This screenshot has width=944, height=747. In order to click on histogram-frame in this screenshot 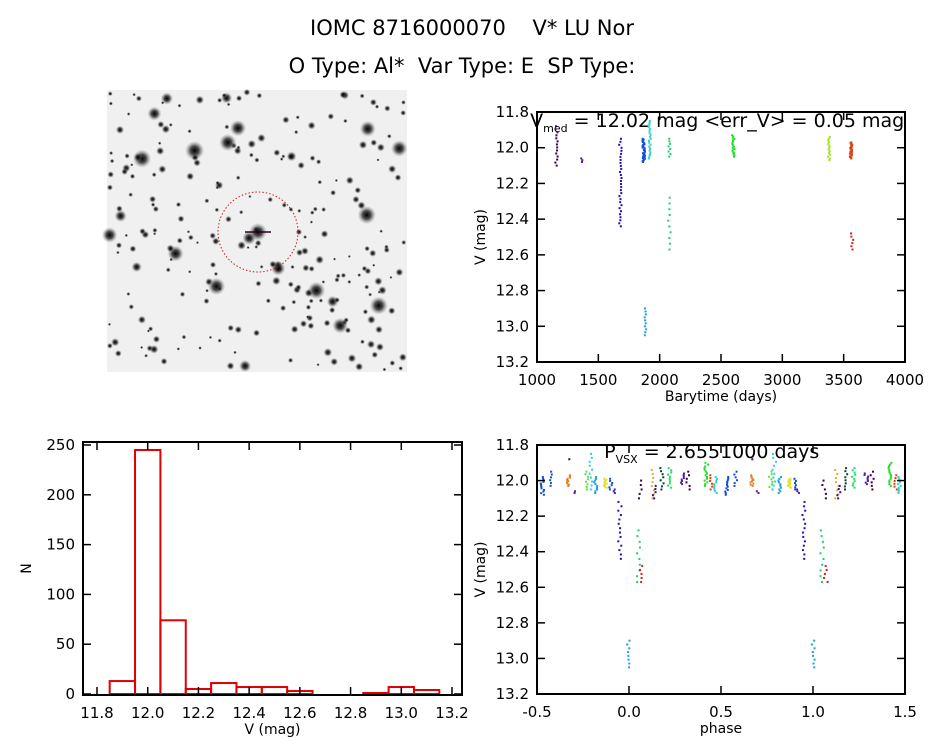, I will do `click(272, 568)`.